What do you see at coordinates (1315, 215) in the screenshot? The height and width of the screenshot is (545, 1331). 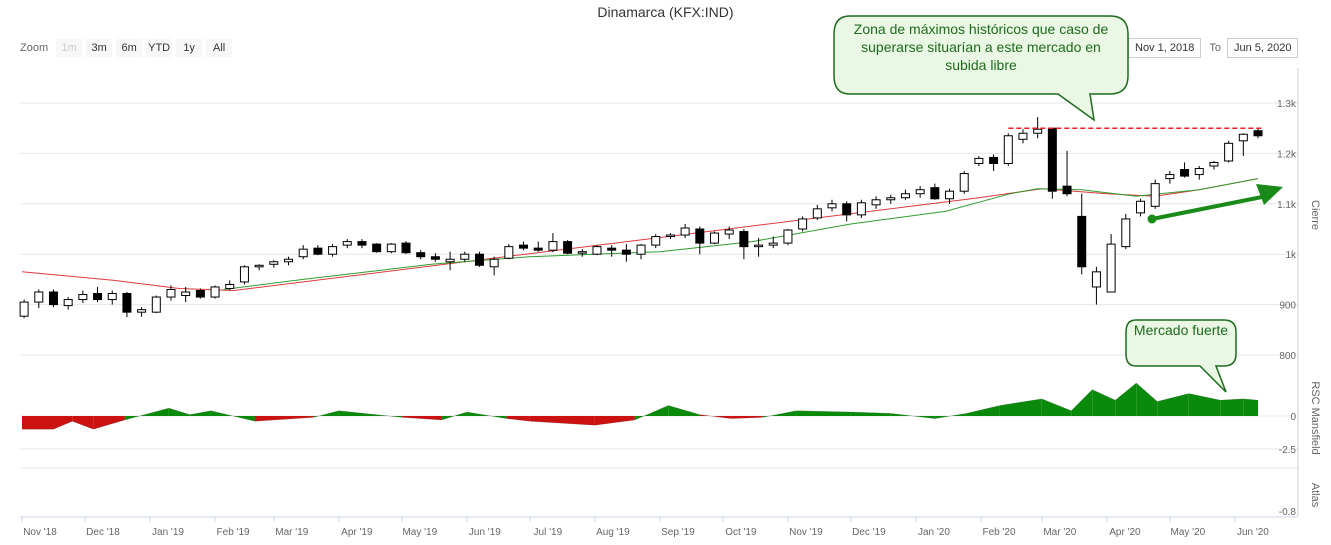 I see `price-axis-title: Cierre` at bounding box center [1315, 215].